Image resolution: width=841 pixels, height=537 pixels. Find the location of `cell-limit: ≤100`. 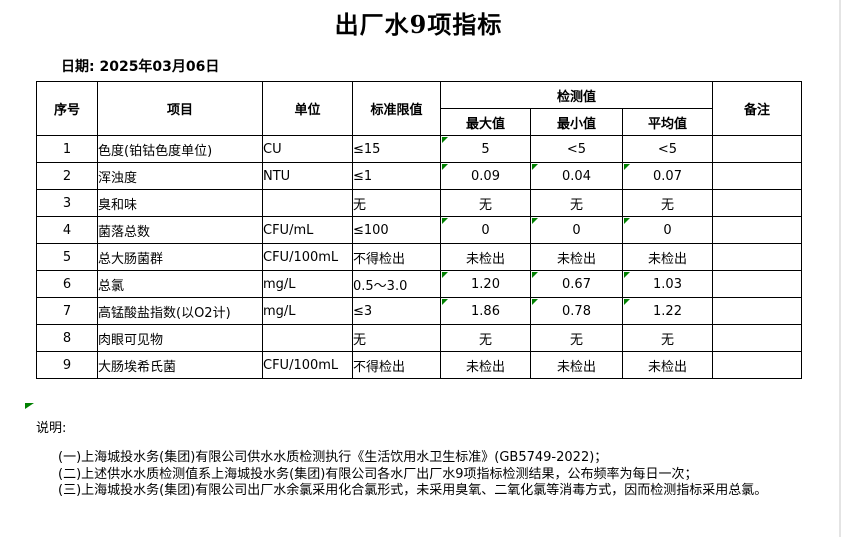

cell-limit: ≤100 is located at coordinates (396, 230).